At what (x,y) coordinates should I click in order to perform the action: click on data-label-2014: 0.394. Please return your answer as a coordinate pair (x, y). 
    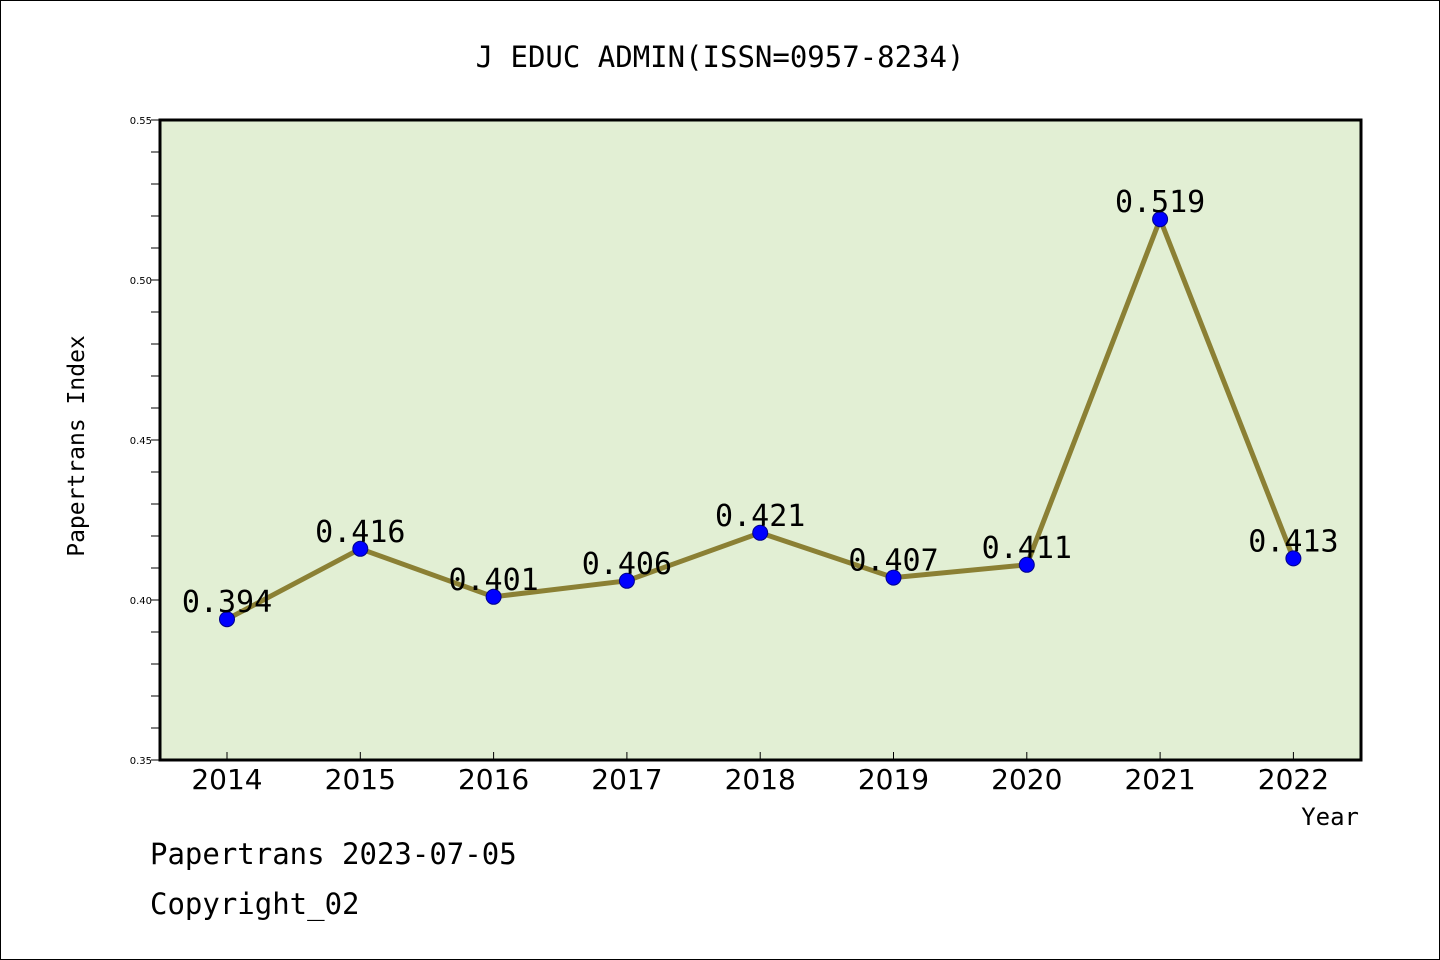
    Looking at the image, I should click on (227, 602).